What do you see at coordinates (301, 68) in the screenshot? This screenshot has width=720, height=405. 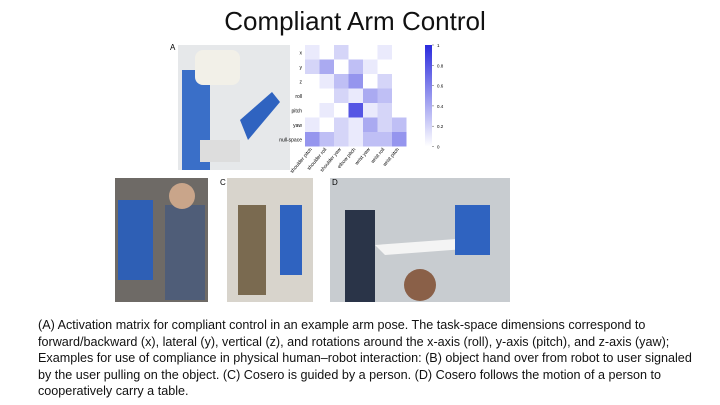 I see `row-label: y` at bounding box center [301, 68].